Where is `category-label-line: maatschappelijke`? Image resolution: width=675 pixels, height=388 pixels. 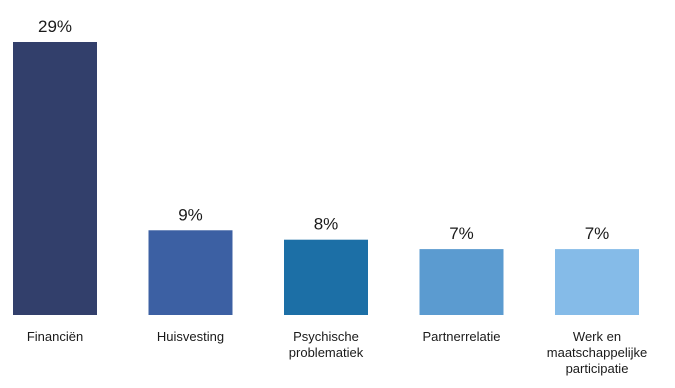
category-label-line: maatschappelijke is located at coordinates (597, 352).